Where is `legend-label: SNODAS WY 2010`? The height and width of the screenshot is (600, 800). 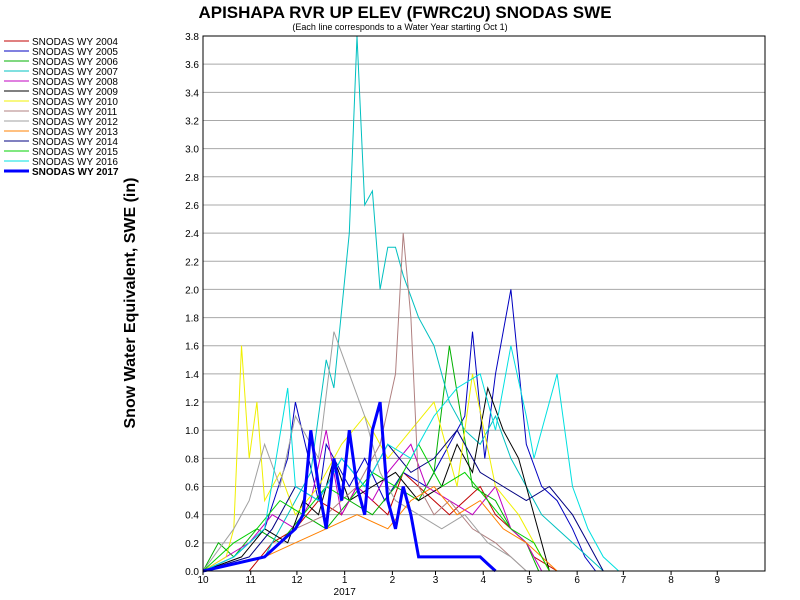 legend-label: SNODAS WY 2010 is located at coordinates (75, 102).